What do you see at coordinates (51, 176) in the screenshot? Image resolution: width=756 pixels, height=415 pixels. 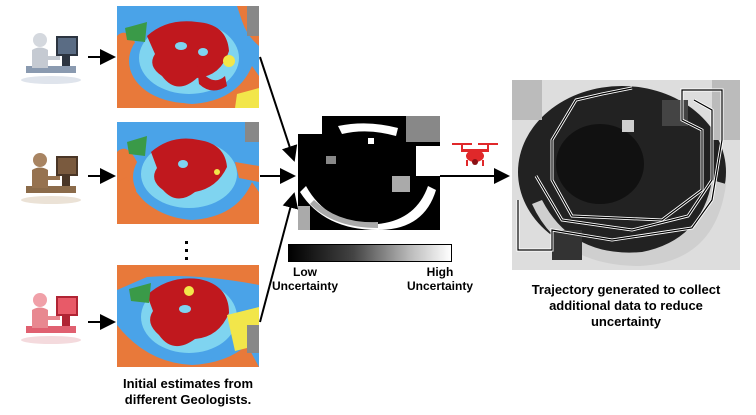 I see `geologist-2-icon` at bounding box center [51, 176].